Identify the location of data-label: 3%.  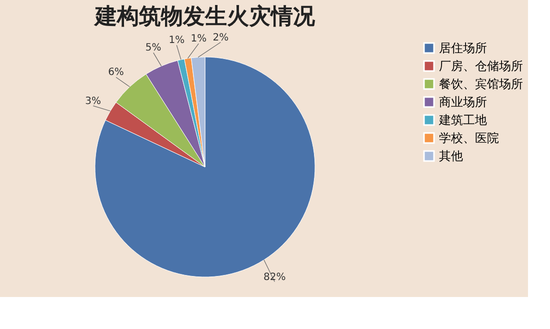
(93, 101).